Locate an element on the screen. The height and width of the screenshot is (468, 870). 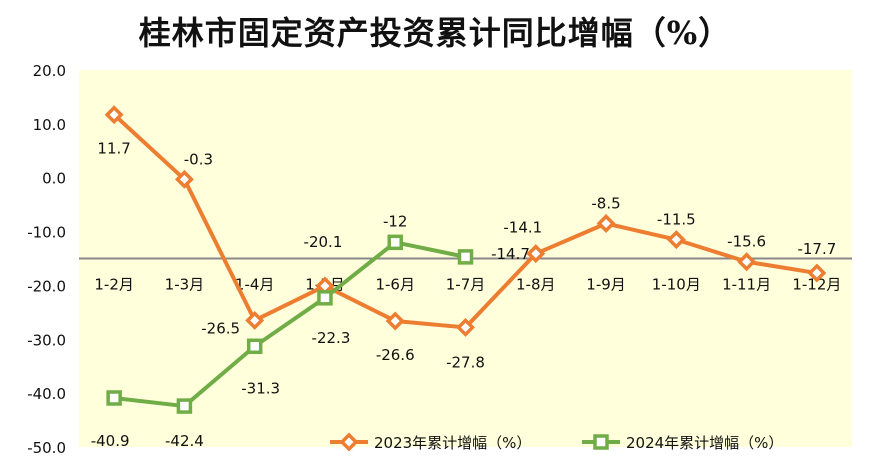
series-line-2024 is located at coordinates (289, 324).